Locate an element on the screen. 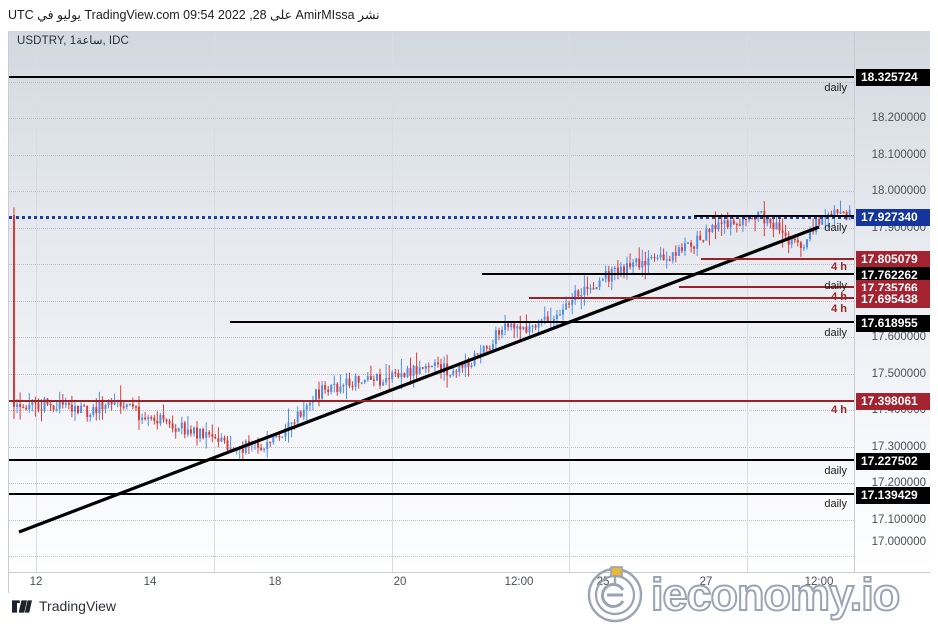 The height and width of the screenshot is (627, 938). price-badge-17-695438: 17.695438 is located at coordinates (893, 299).